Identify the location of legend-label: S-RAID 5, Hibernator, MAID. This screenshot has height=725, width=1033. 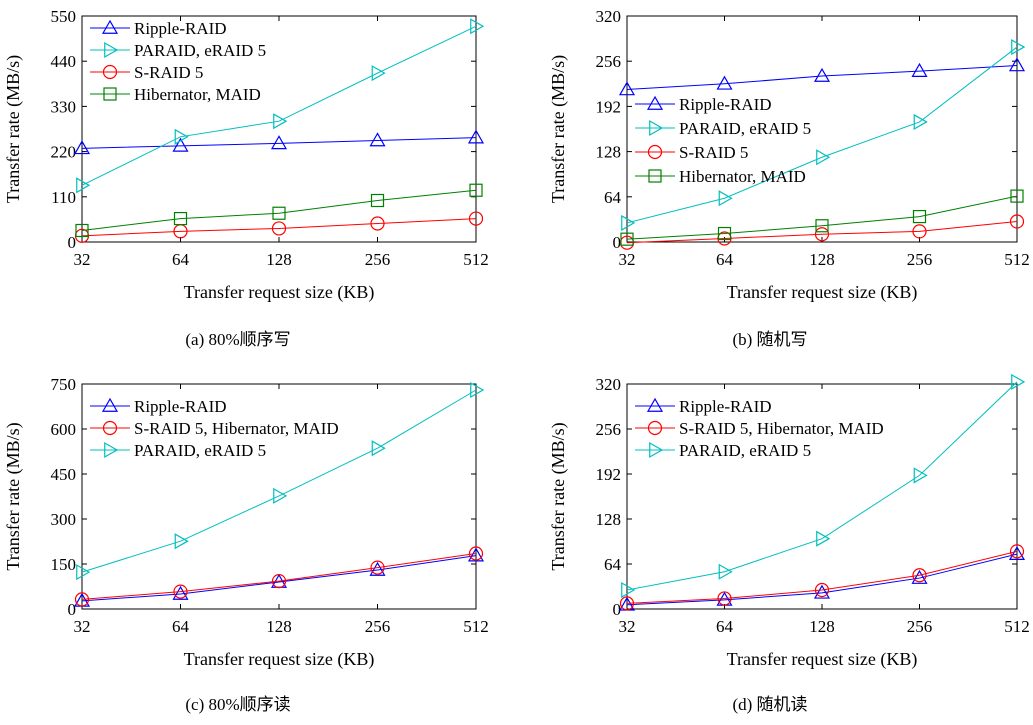
(236, 428).